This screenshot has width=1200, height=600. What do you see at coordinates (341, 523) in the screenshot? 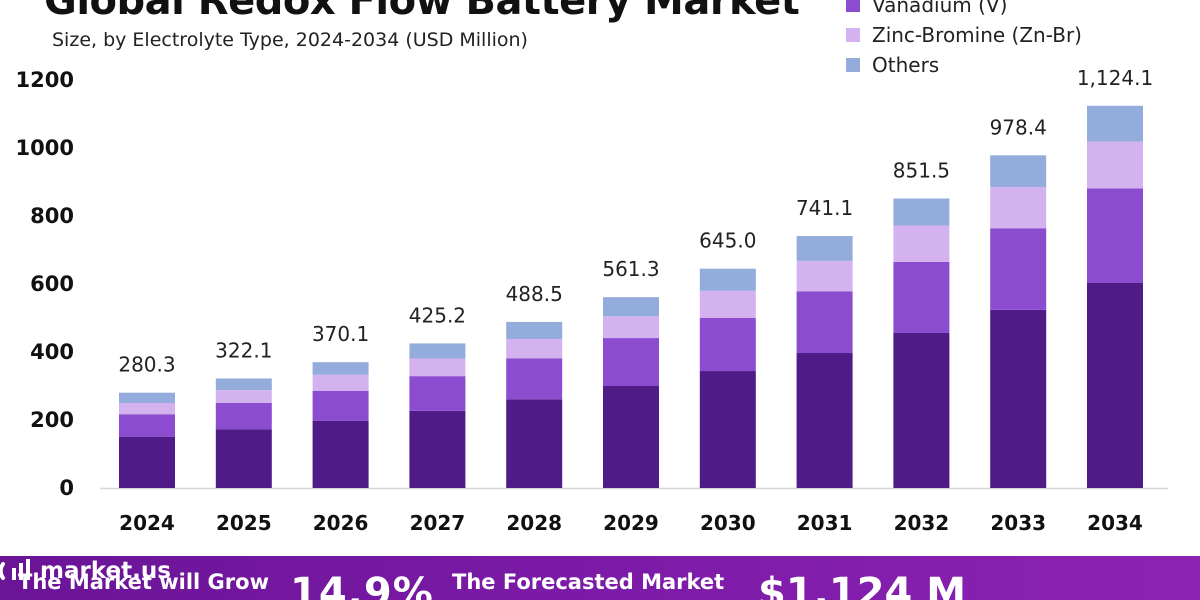
I see `x-tick-label: 2026` at bounding box center [341, 523].